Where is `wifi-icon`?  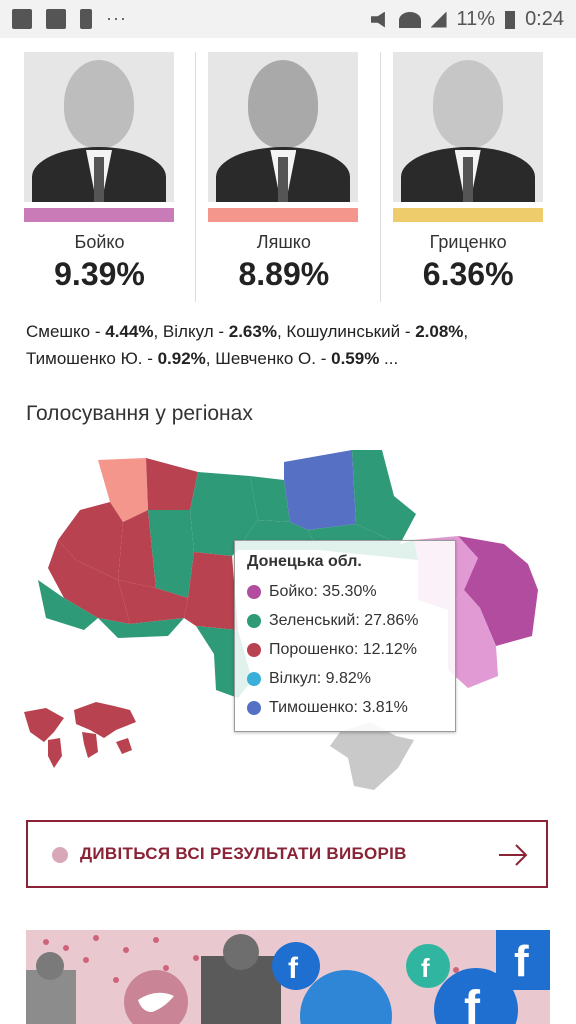
wifi-icon is located at coordinates (409, 19).